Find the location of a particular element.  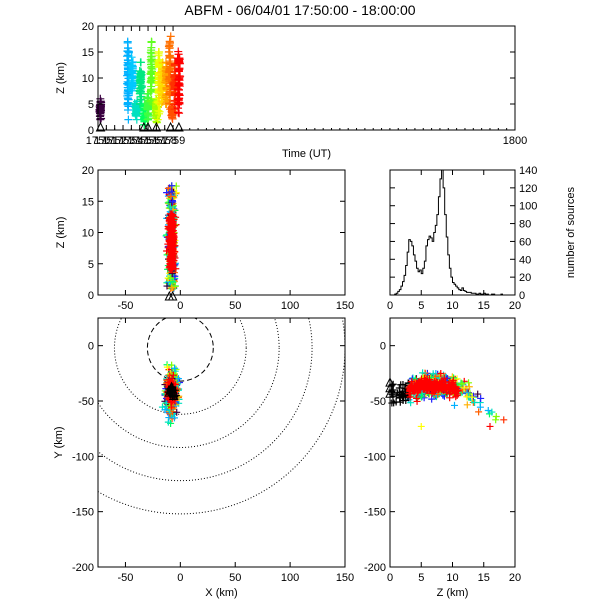

y-tick-label: 80 is located at coordinates (525, 225).